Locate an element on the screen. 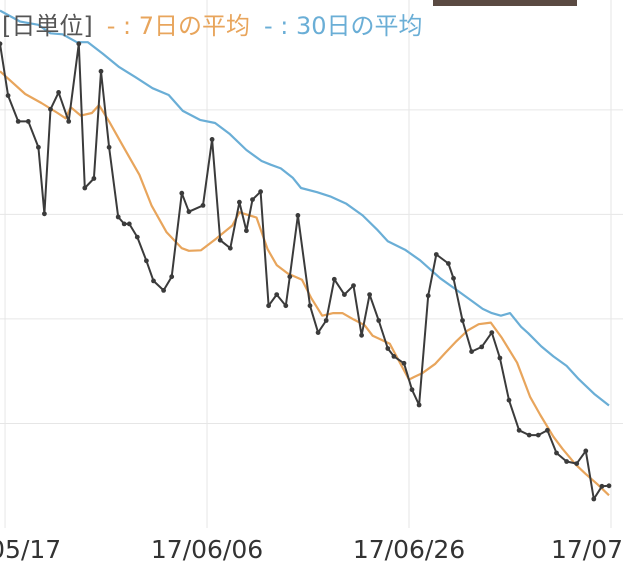 The image size is (623, 568). legend: [日単位] - : 7日の平均 - : 30日の平均 is located at coordinates (219, 23).